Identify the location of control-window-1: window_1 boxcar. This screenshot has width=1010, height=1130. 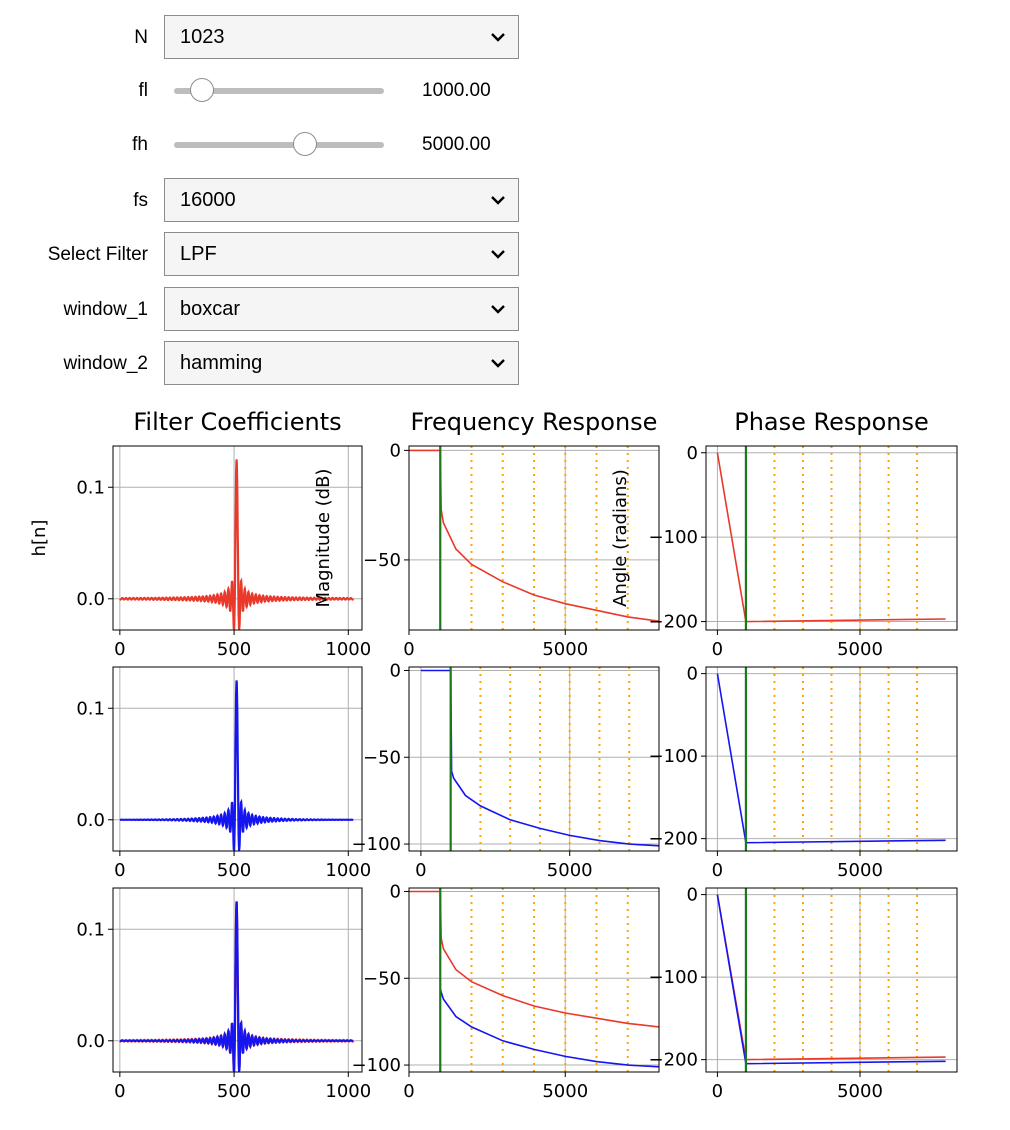
(280, 310).